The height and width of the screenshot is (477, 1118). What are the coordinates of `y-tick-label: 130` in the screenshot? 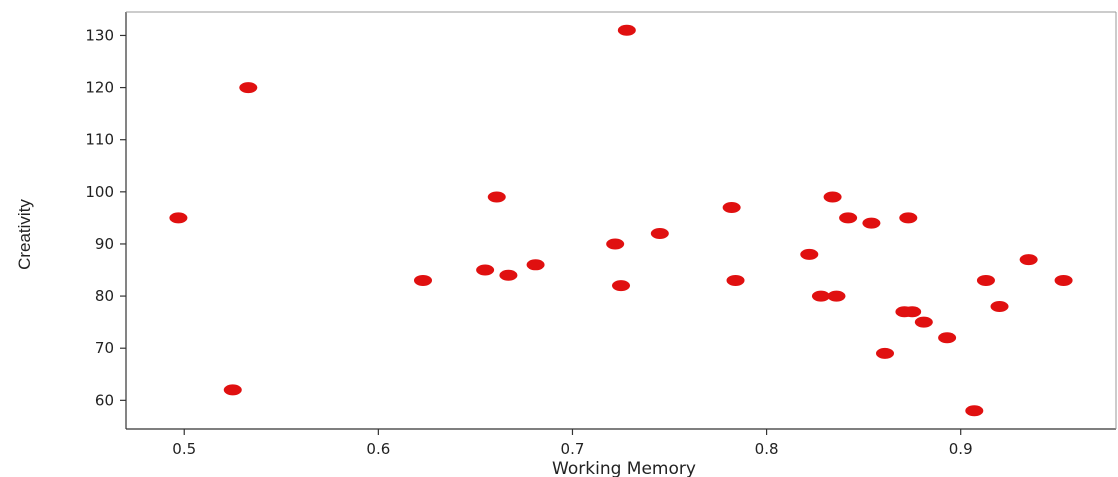 It's located at (99, 35).